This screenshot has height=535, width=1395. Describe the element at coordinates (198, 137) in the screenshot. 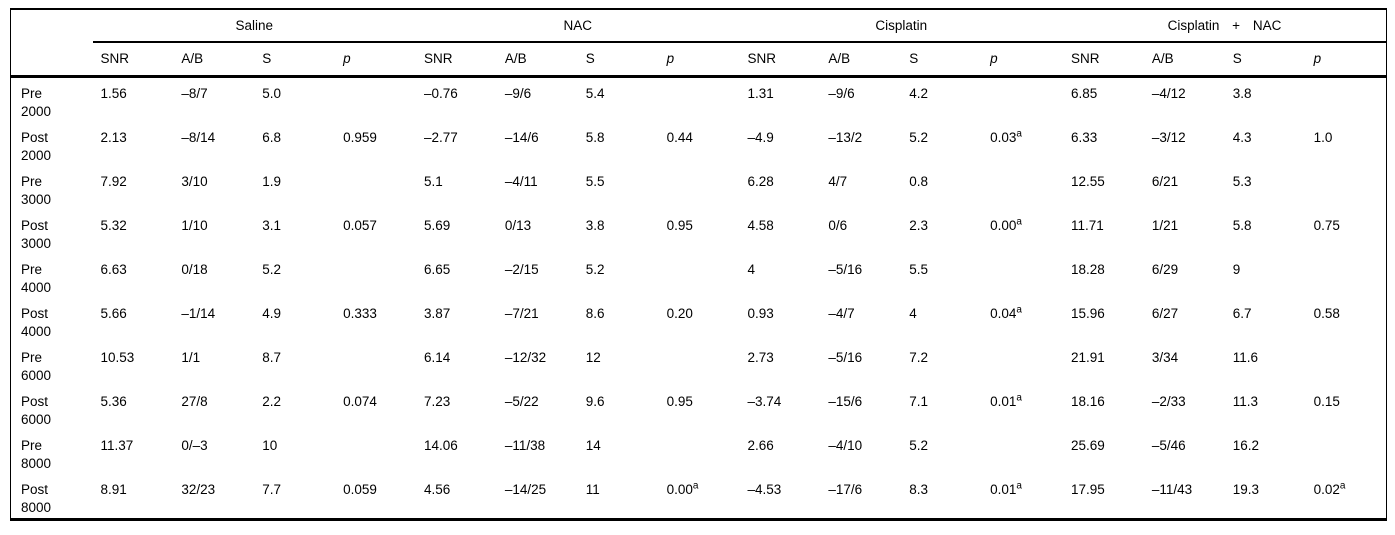

I see `table-cell: –8/14` at that location.